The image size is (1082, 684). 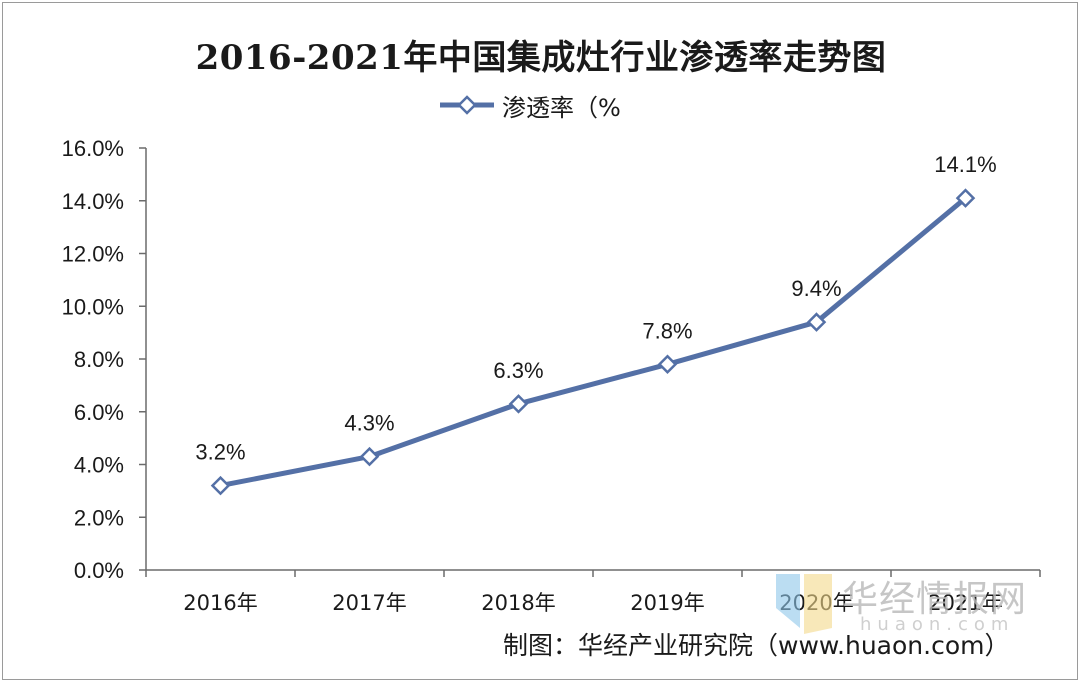 I want to click on legend-line-marker-icon, so click(x=467, y=105).